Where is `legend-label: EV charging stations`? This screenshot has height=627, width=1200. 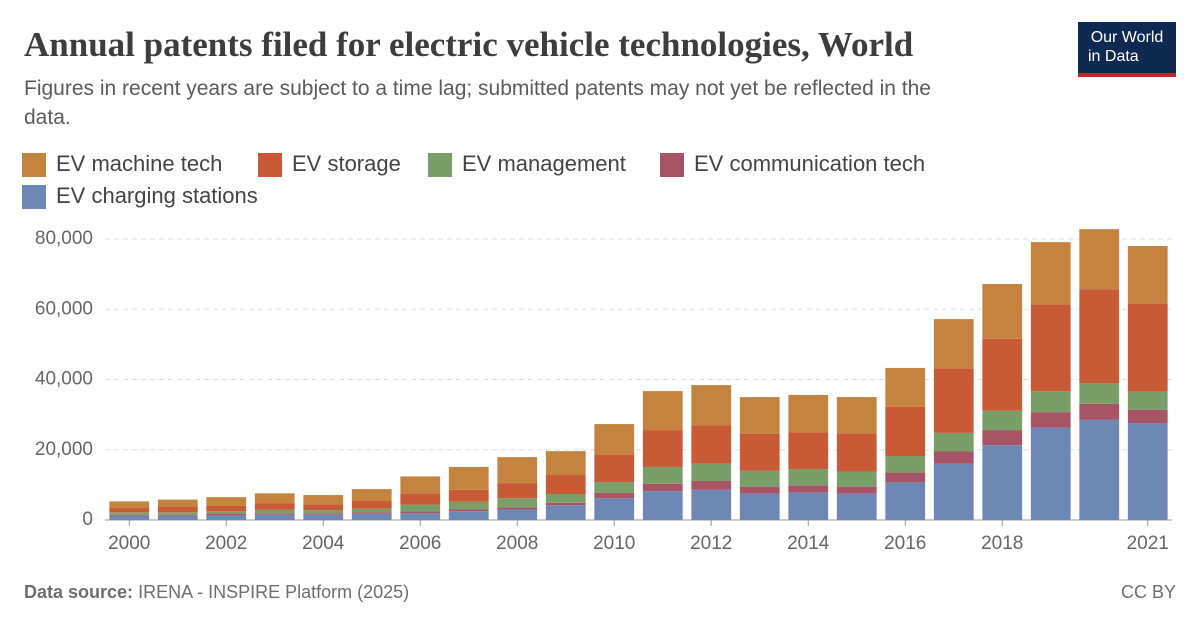 legend-label: EV charging stations is located at coordinates (157, 195).